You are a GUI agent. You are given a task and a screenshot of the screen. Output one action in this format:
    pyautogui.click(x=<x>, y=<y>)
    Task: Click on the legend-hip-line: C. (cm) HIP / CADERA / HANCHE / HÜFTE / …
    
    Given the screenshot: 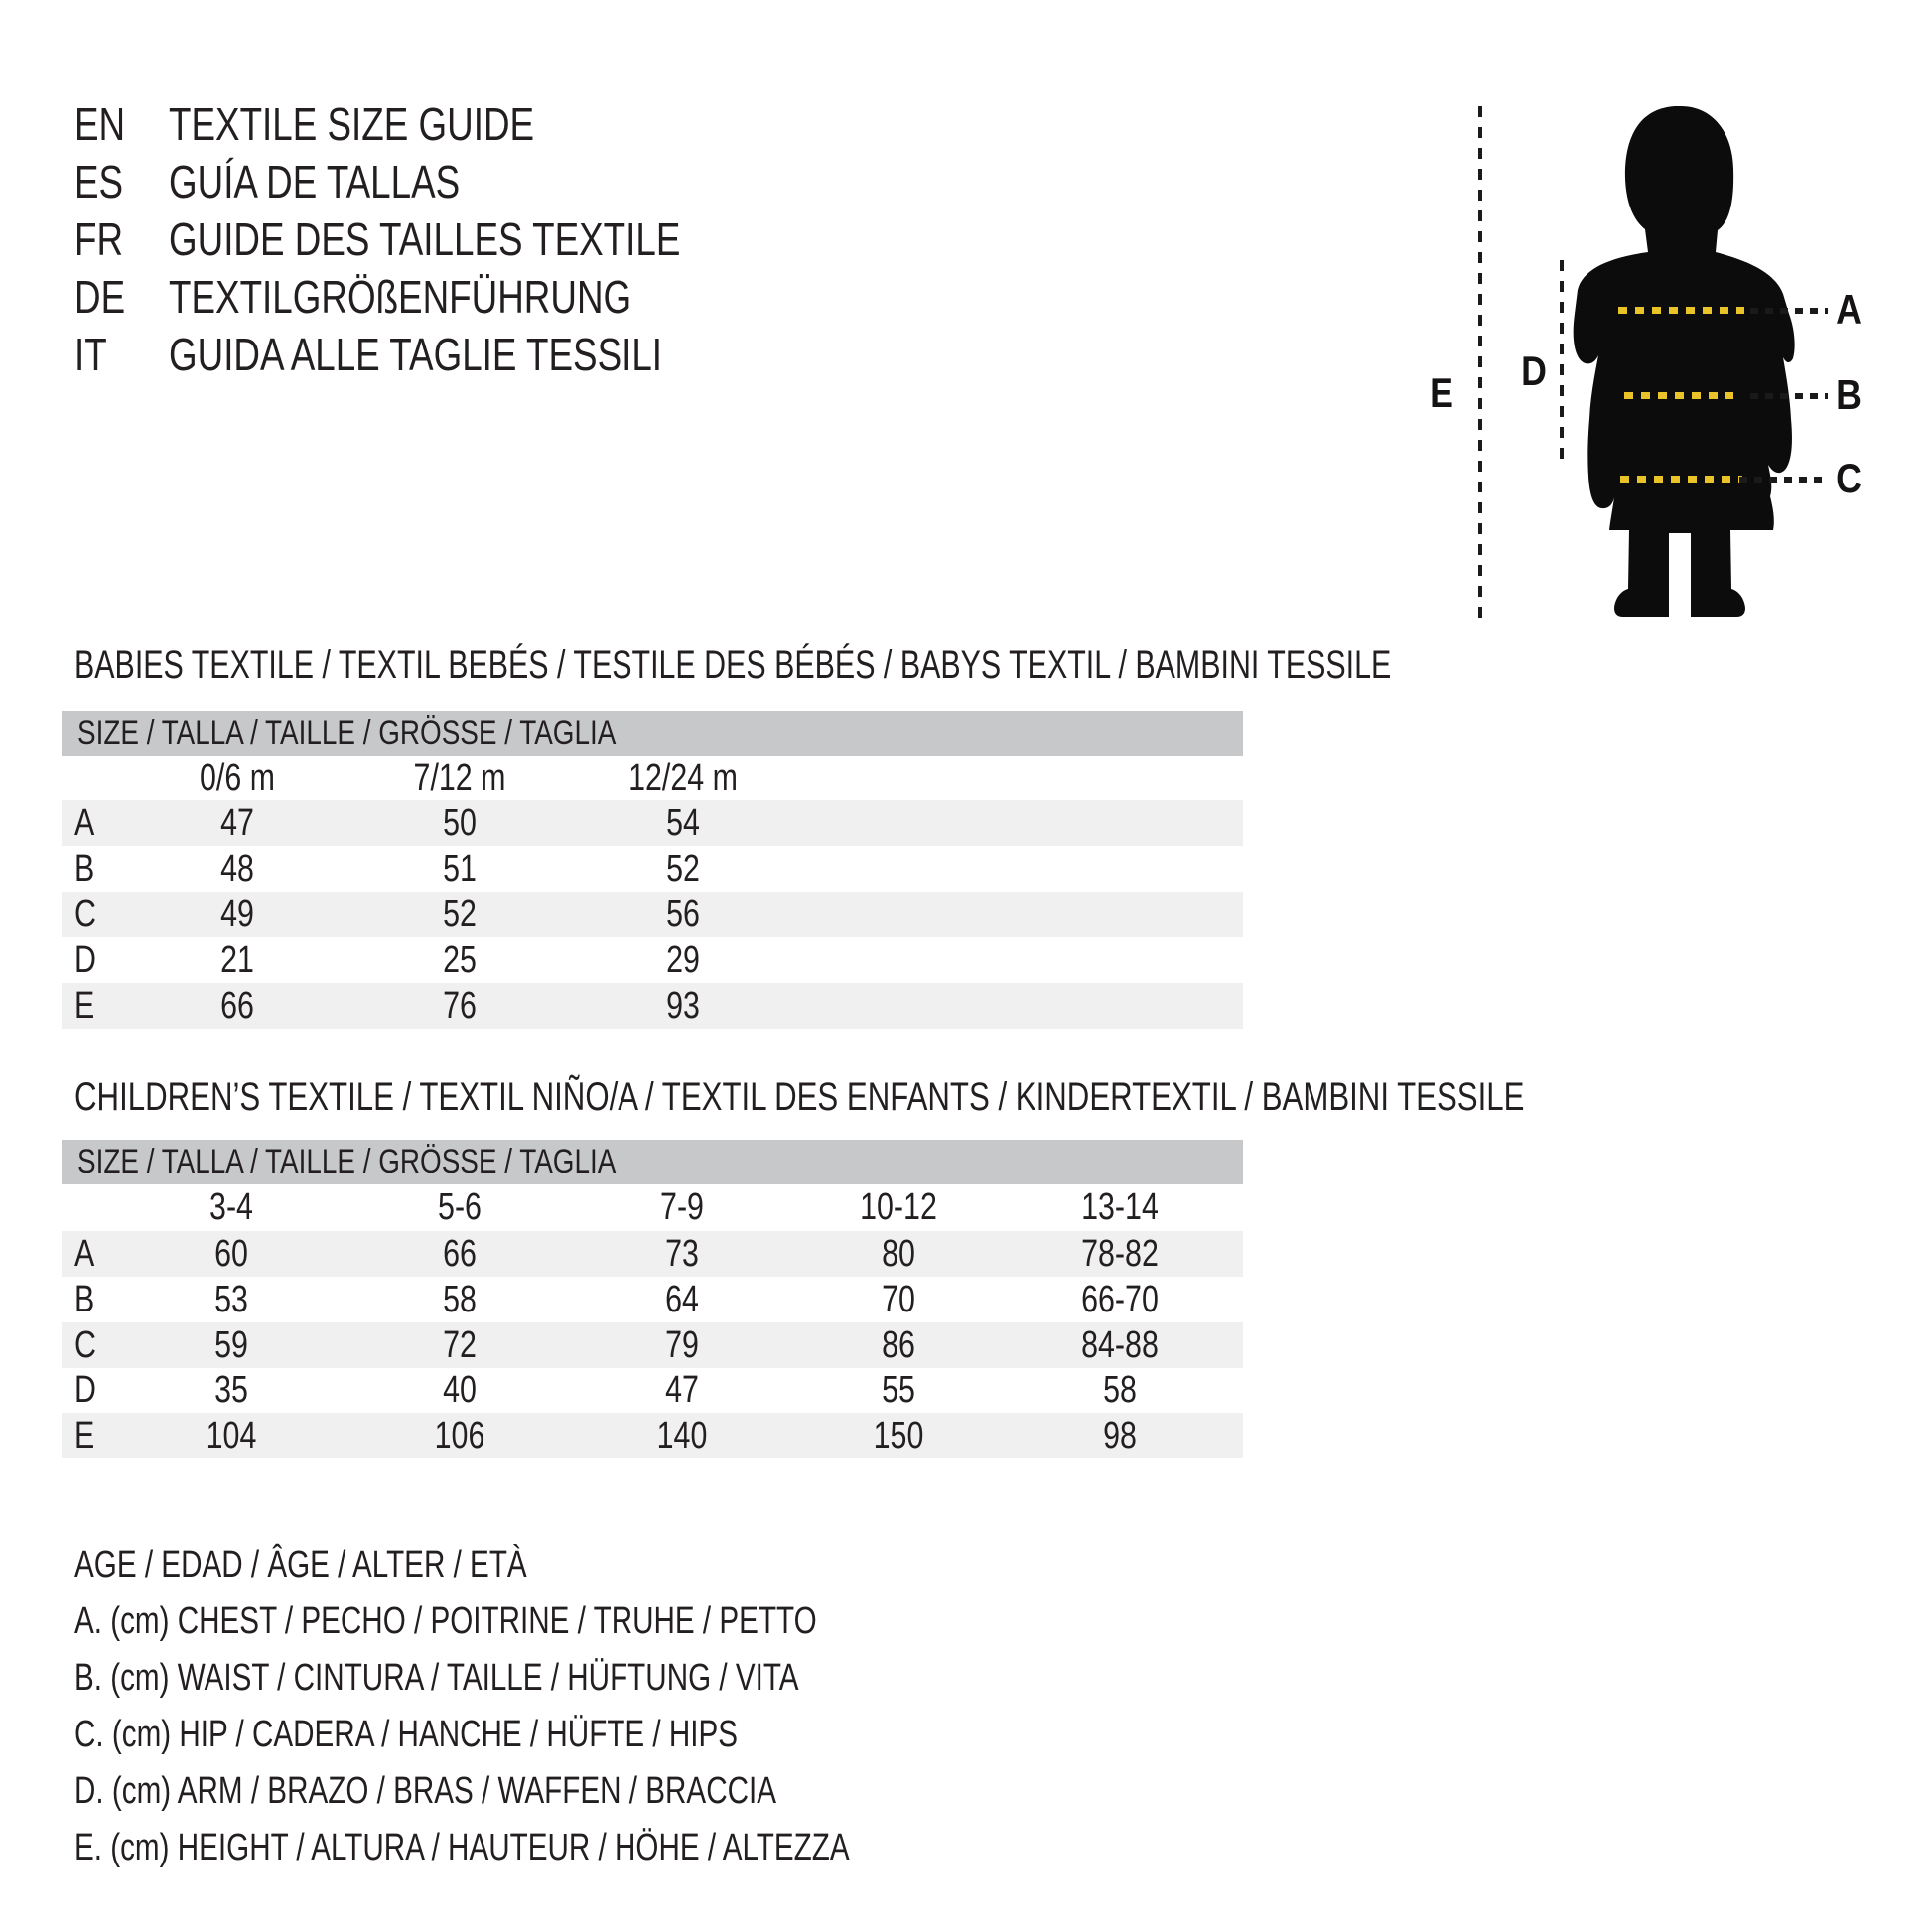 What is the action you would take?
    pyautogui.click(x=407, y=1735)
    